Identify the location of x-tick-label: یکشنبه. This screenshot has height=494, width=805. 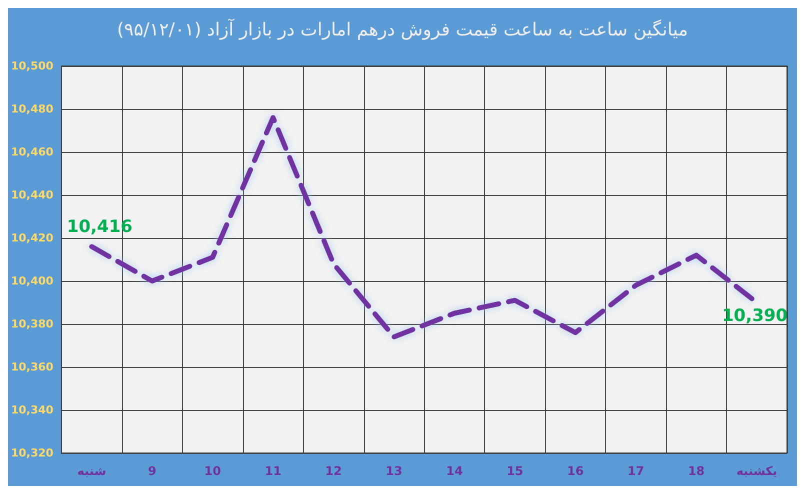
(757, 471).